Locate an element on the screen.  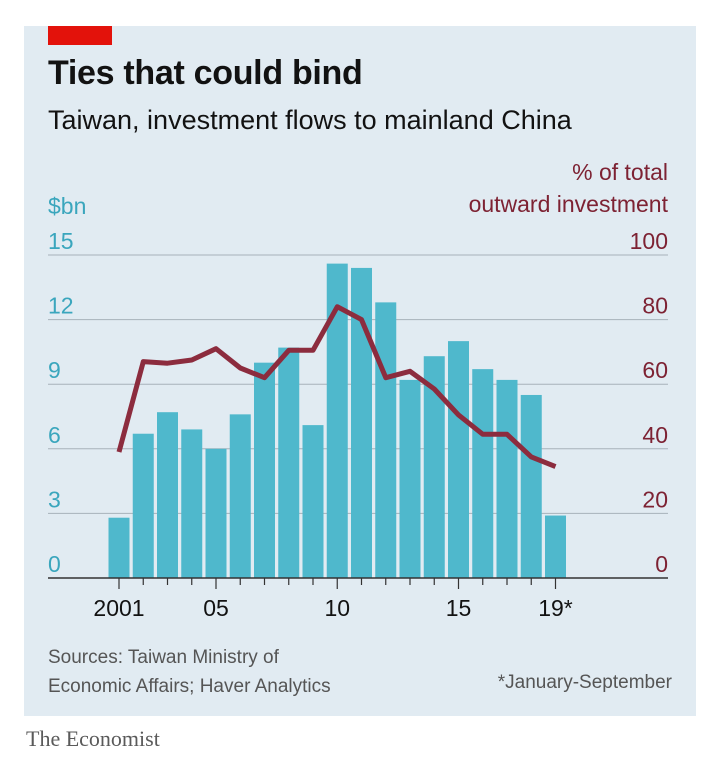
left-tick-label: 15 is located at coordinates (61, 241).